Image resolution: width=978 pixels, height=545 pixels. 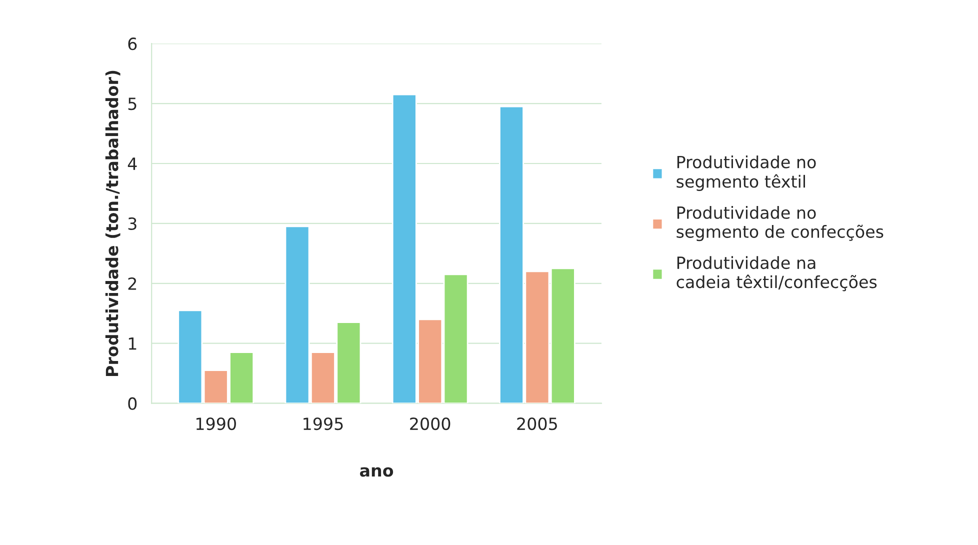 What do you see at coordinates (132, 344) in the screenshot?
I see `y-tick-label: 1` at bounding box center [132, 344].